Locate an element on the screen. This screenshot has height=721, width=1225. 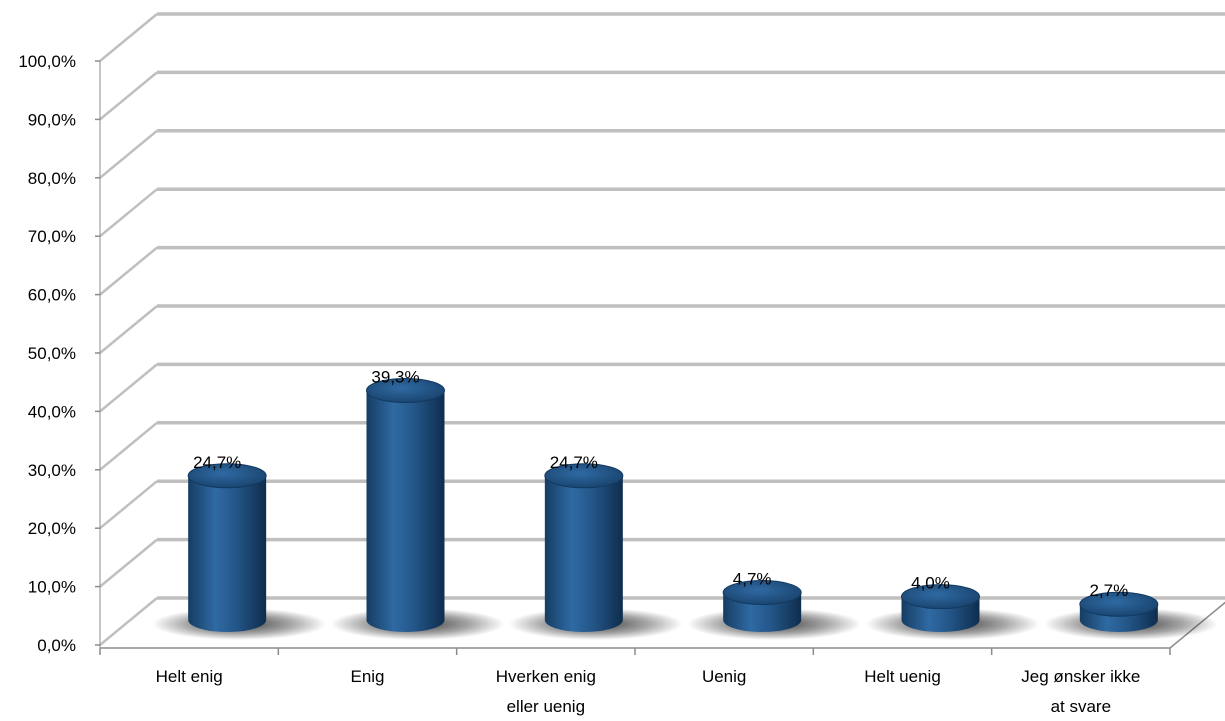
y-tick-label: 30,0% is located at coordinates (52, 470).